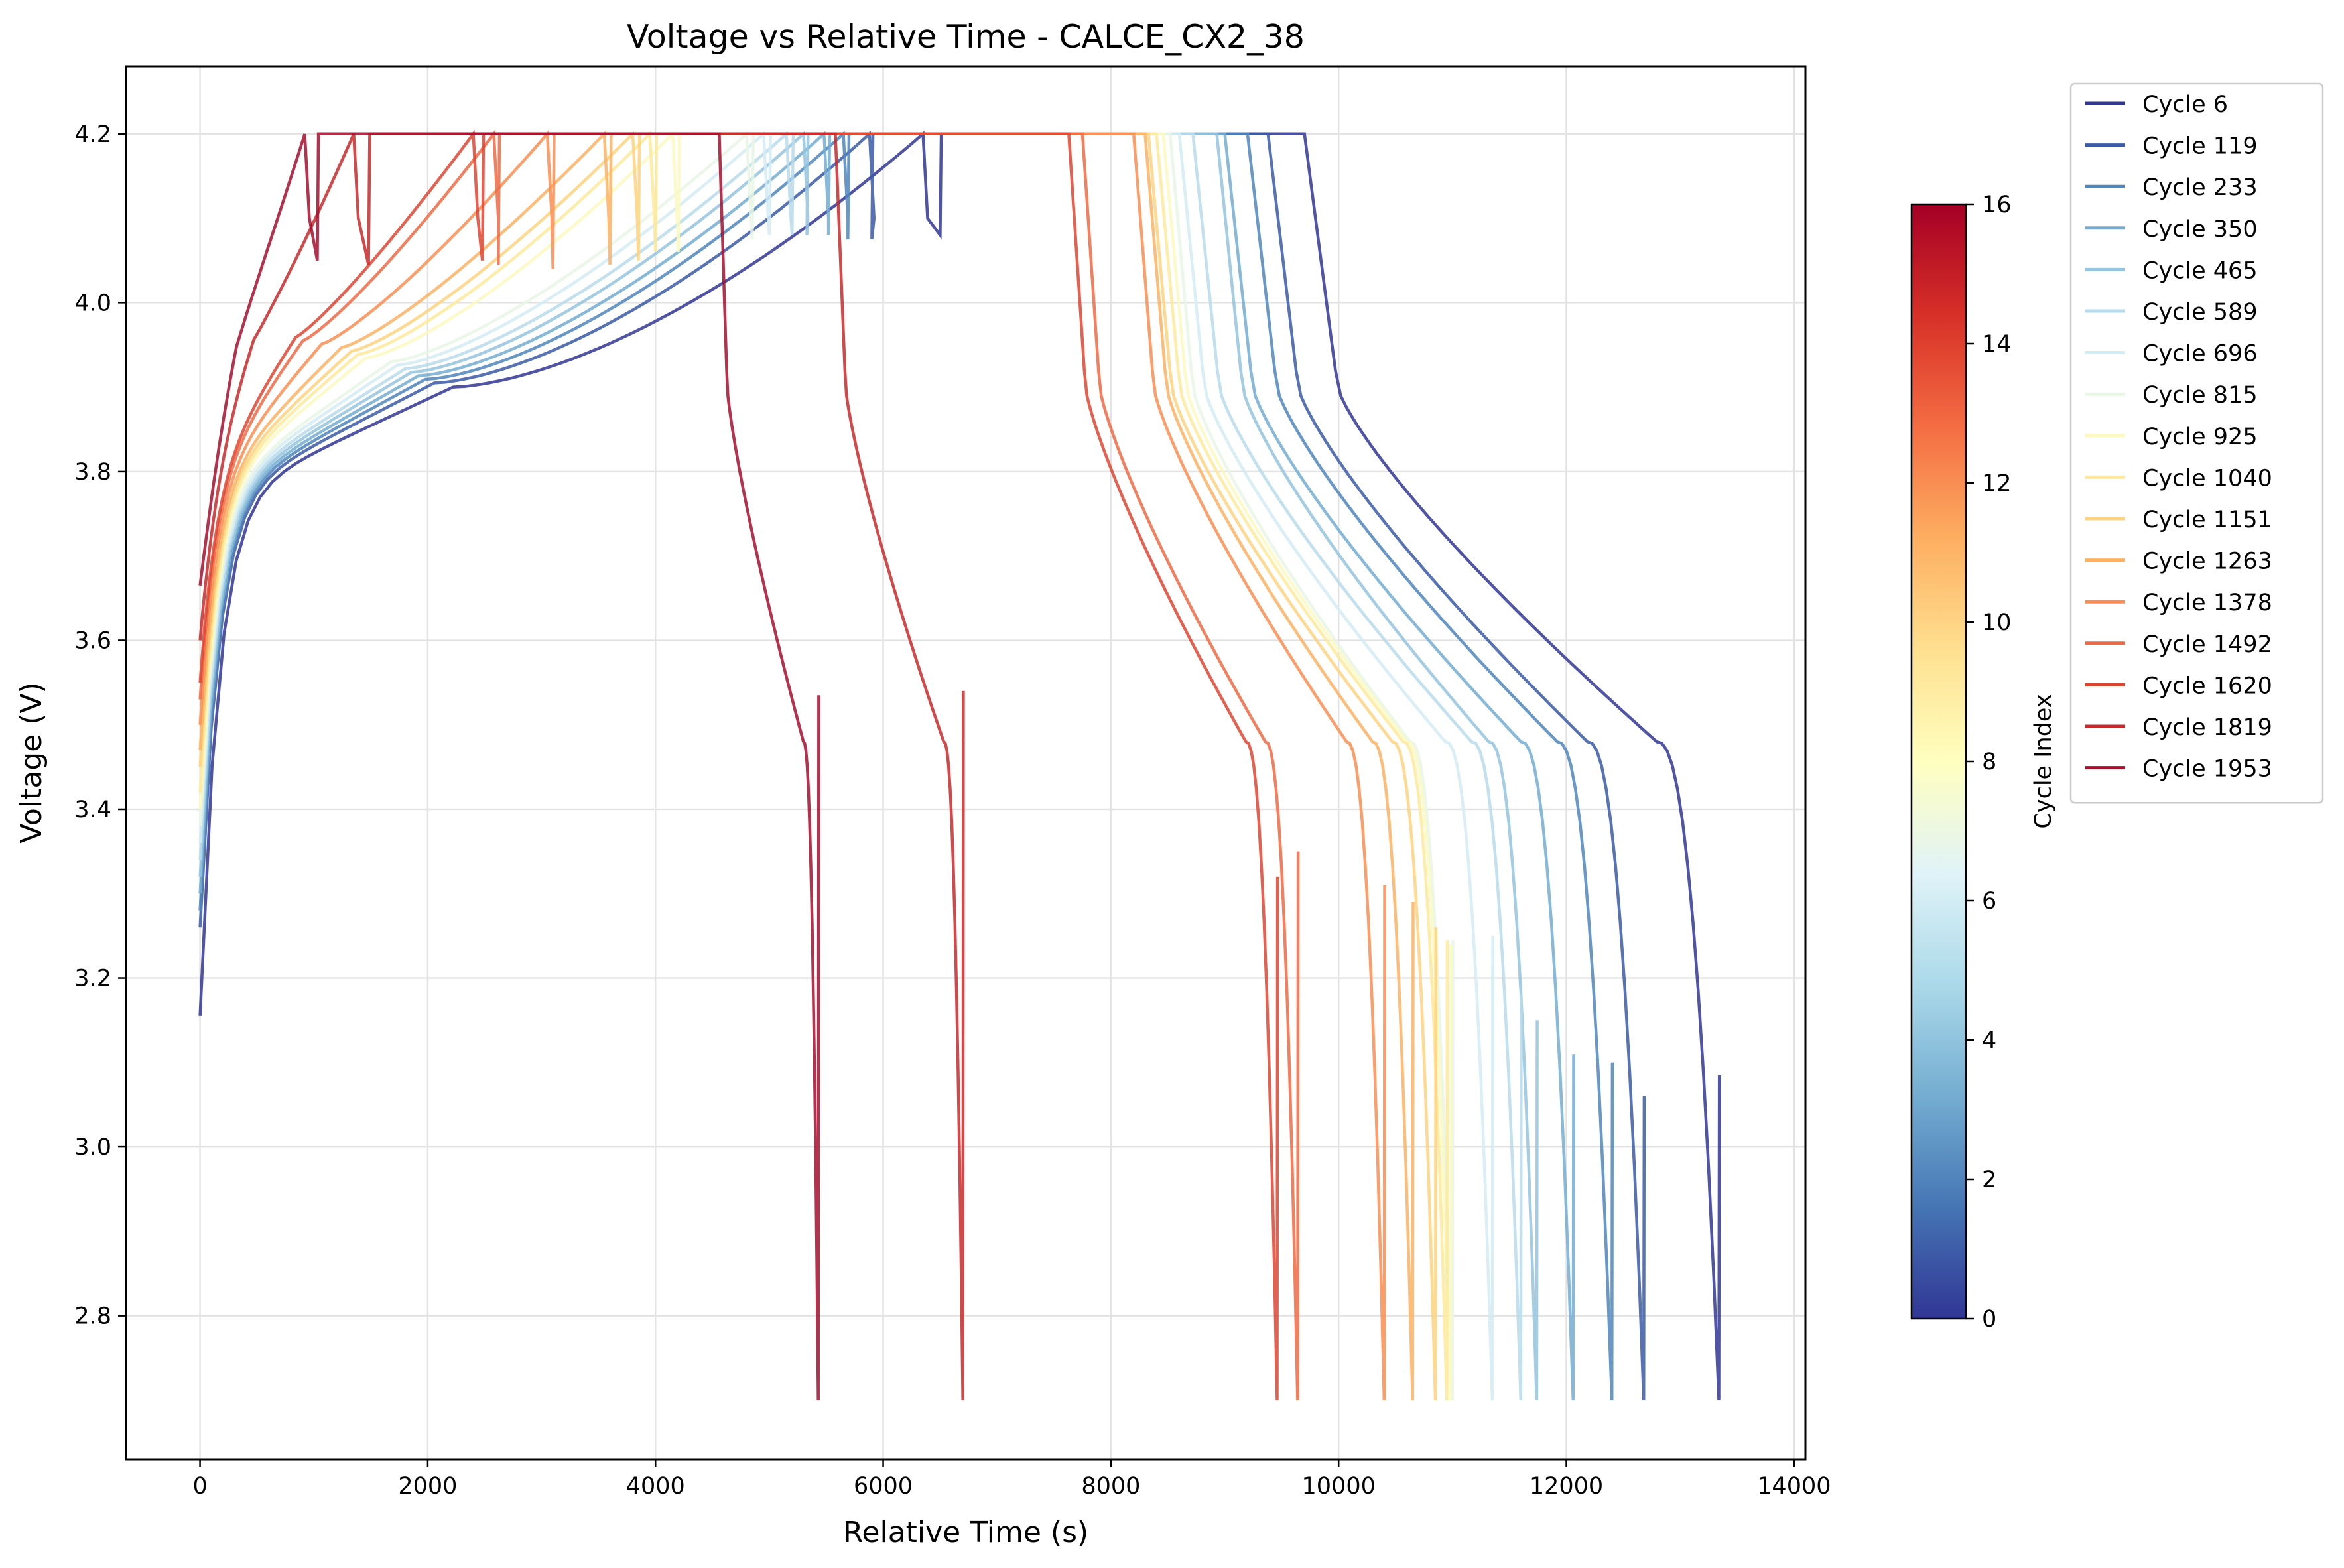  Describe the element at coordinates (1566, 1487) in the screenshot. I see `x-tick-label: 12000` at that location.